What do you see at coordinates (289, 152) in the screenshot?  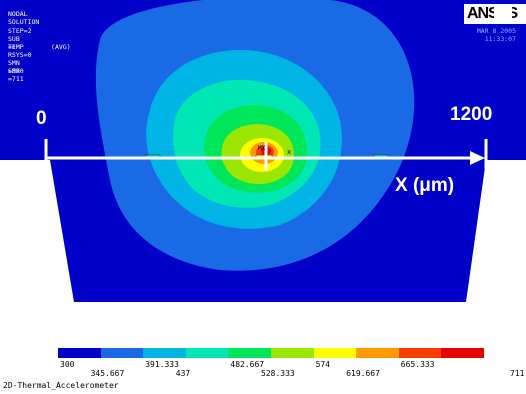 I see `mx-x-marker: x` at bounding box center [289, 152].